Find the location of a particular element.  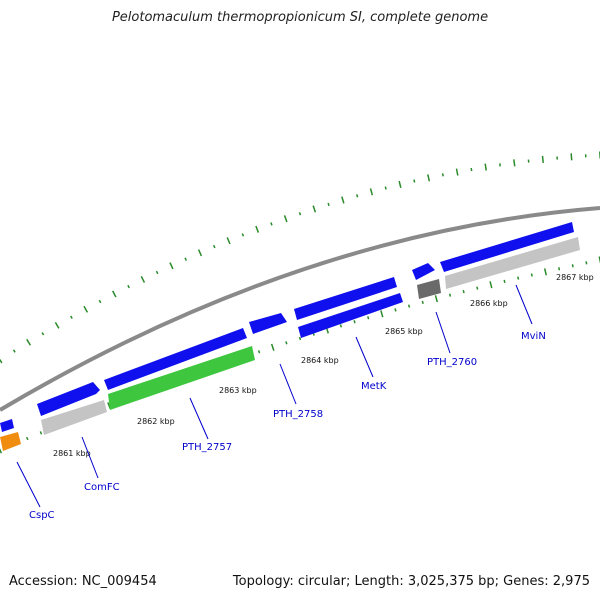

scale-label: 2867 kbp is located at coordinates (575, 277).